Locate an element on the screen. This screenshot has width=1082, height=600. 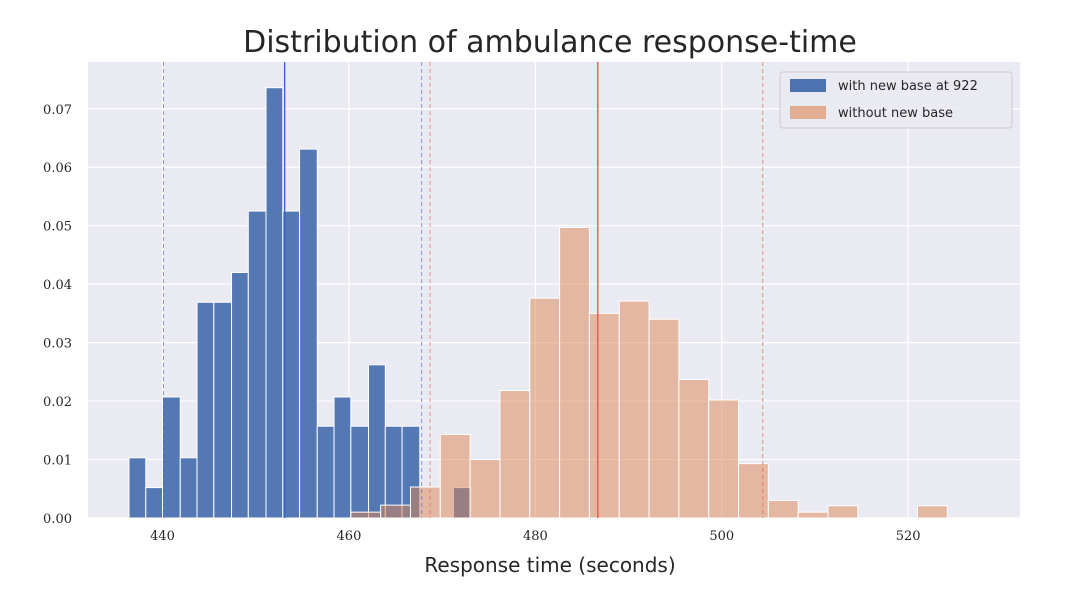
x-tick-label: 520 is located at coordinates (908, 536).